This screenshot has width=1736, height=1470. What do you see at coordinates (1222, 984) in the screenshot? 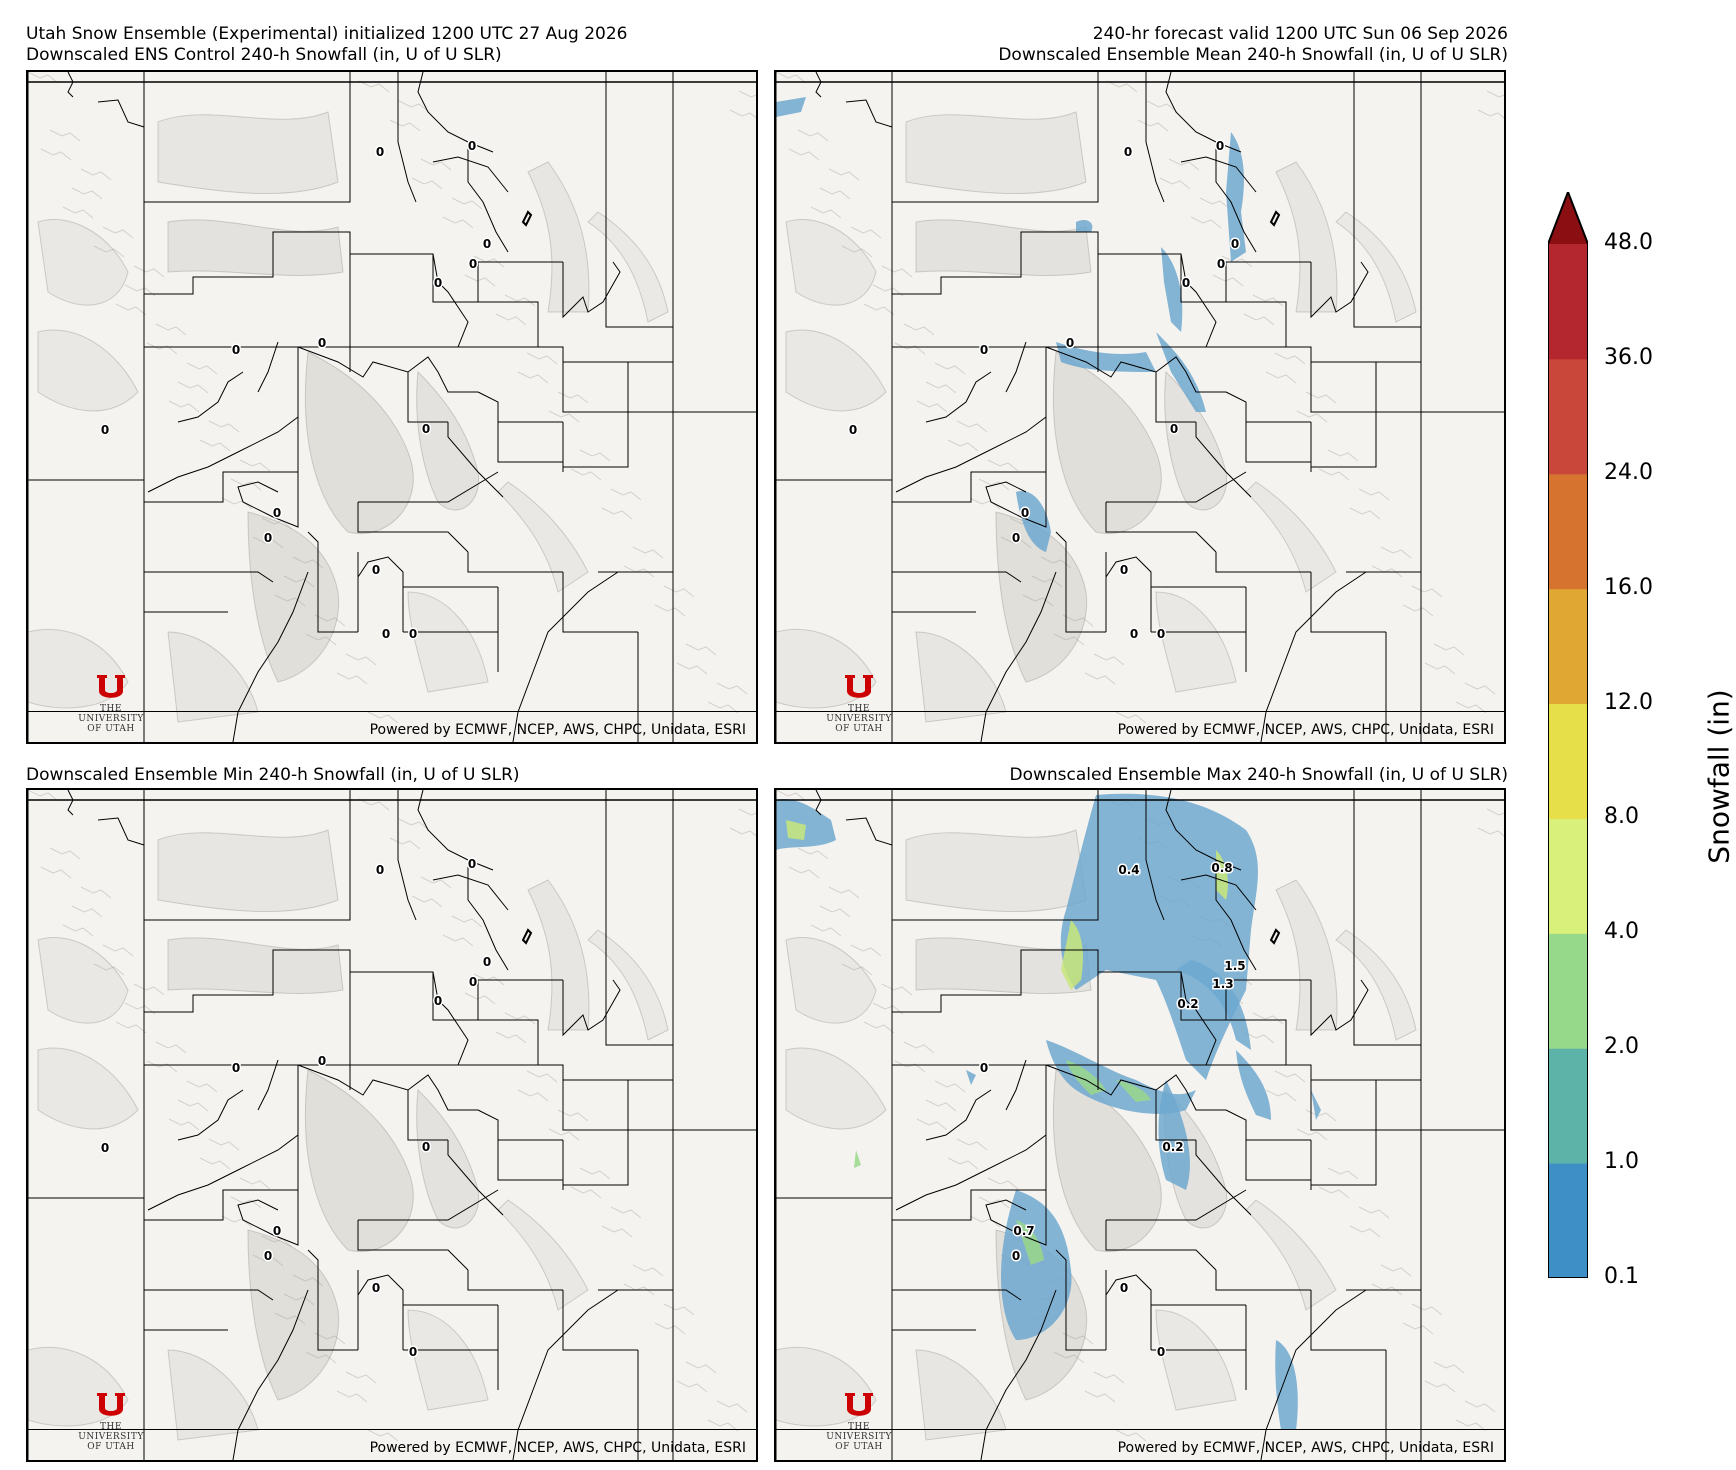
I see `snowfall-point-label: 1.3` at bounding box center [1222, 984].